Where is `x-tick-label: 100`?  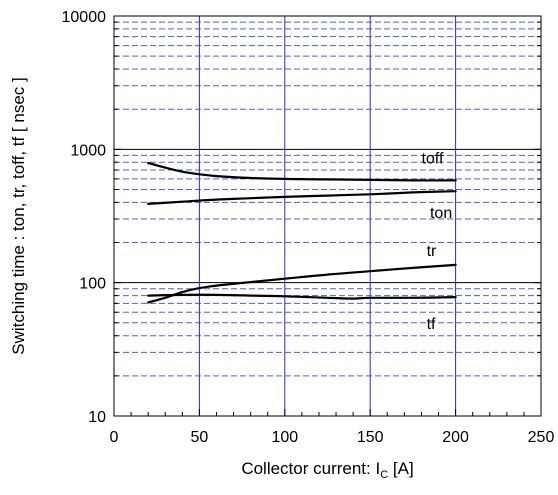
x-tick-label: 100 is located at coordinates (284, 437).